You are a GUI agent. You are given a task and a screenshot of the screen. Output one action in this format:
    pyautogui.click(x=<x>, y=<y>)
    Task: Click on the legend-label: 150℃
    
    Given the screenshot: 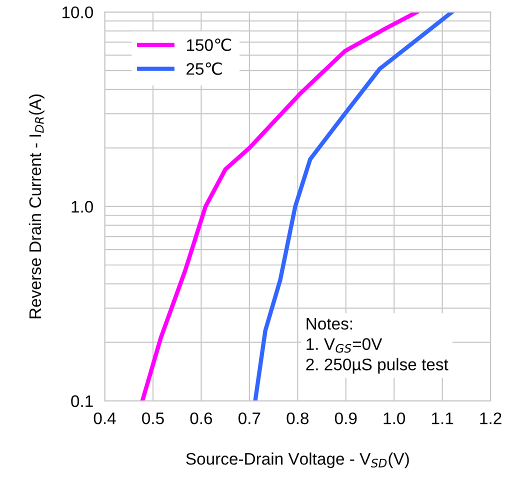 What is the action you would take?
    pyautogui.click(x=209, y=45)
    